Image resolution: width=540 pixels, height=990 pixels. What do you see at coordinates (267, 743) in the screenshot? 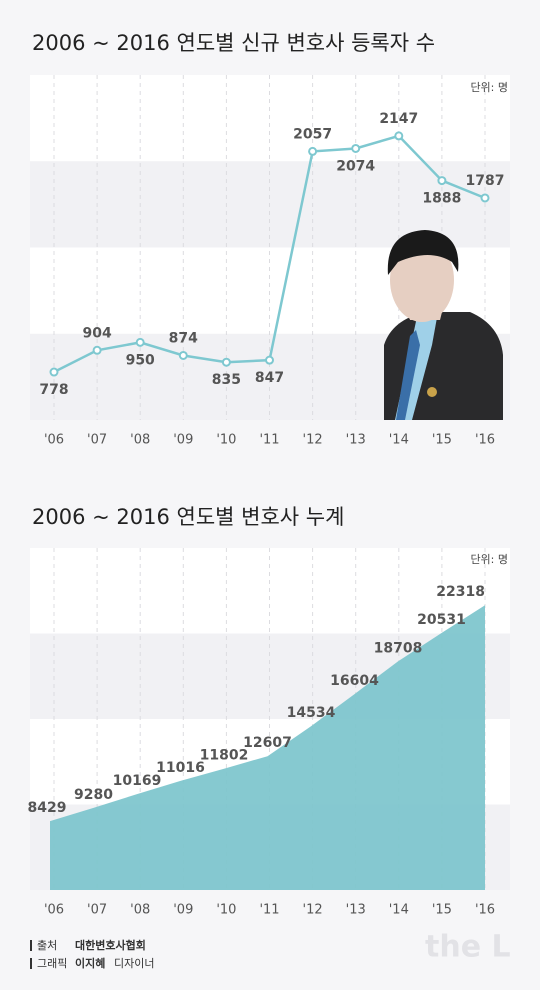
I see `value-label: 12607` at bounding box center [267, 743].